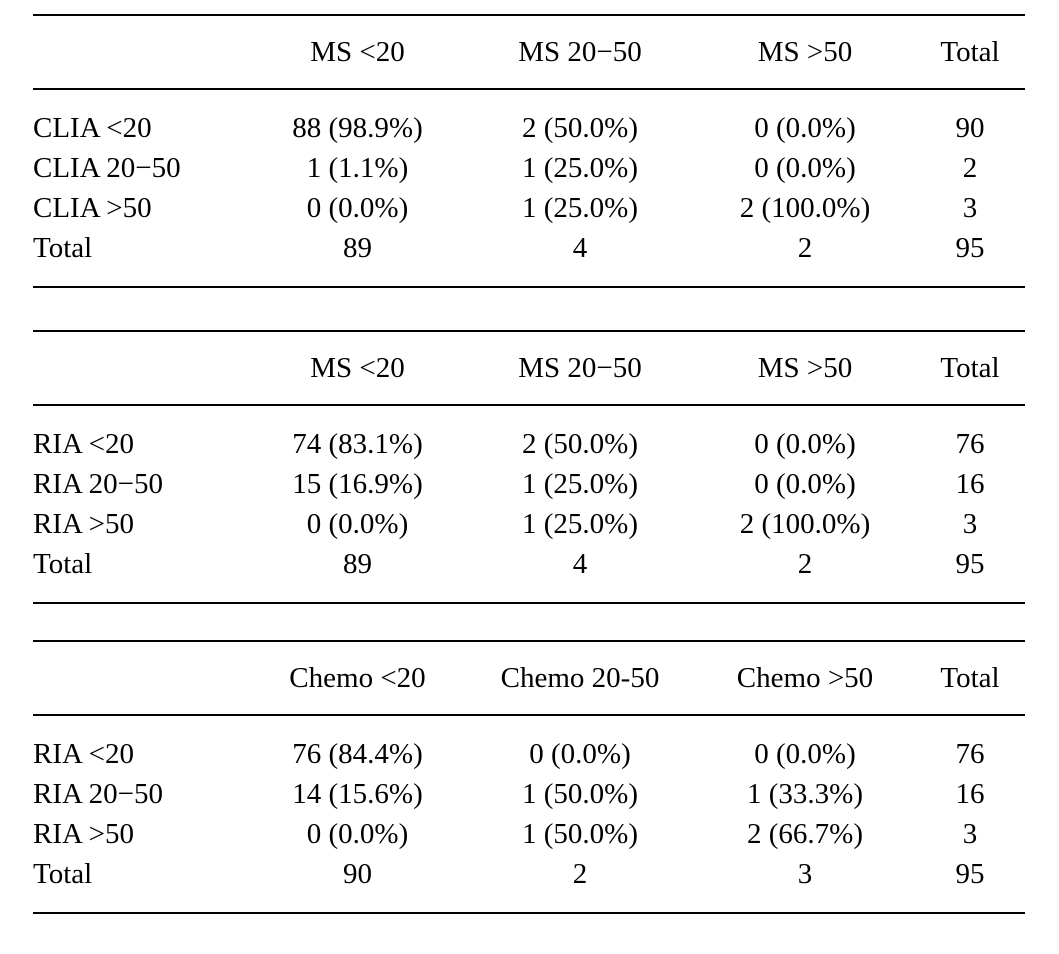 This screenshot has width=1059, height=954. What do you see at coordinates (357, 443) in the screenshot?
I see `cell: 74 (83.1%)` at bounding box center [357, 443].